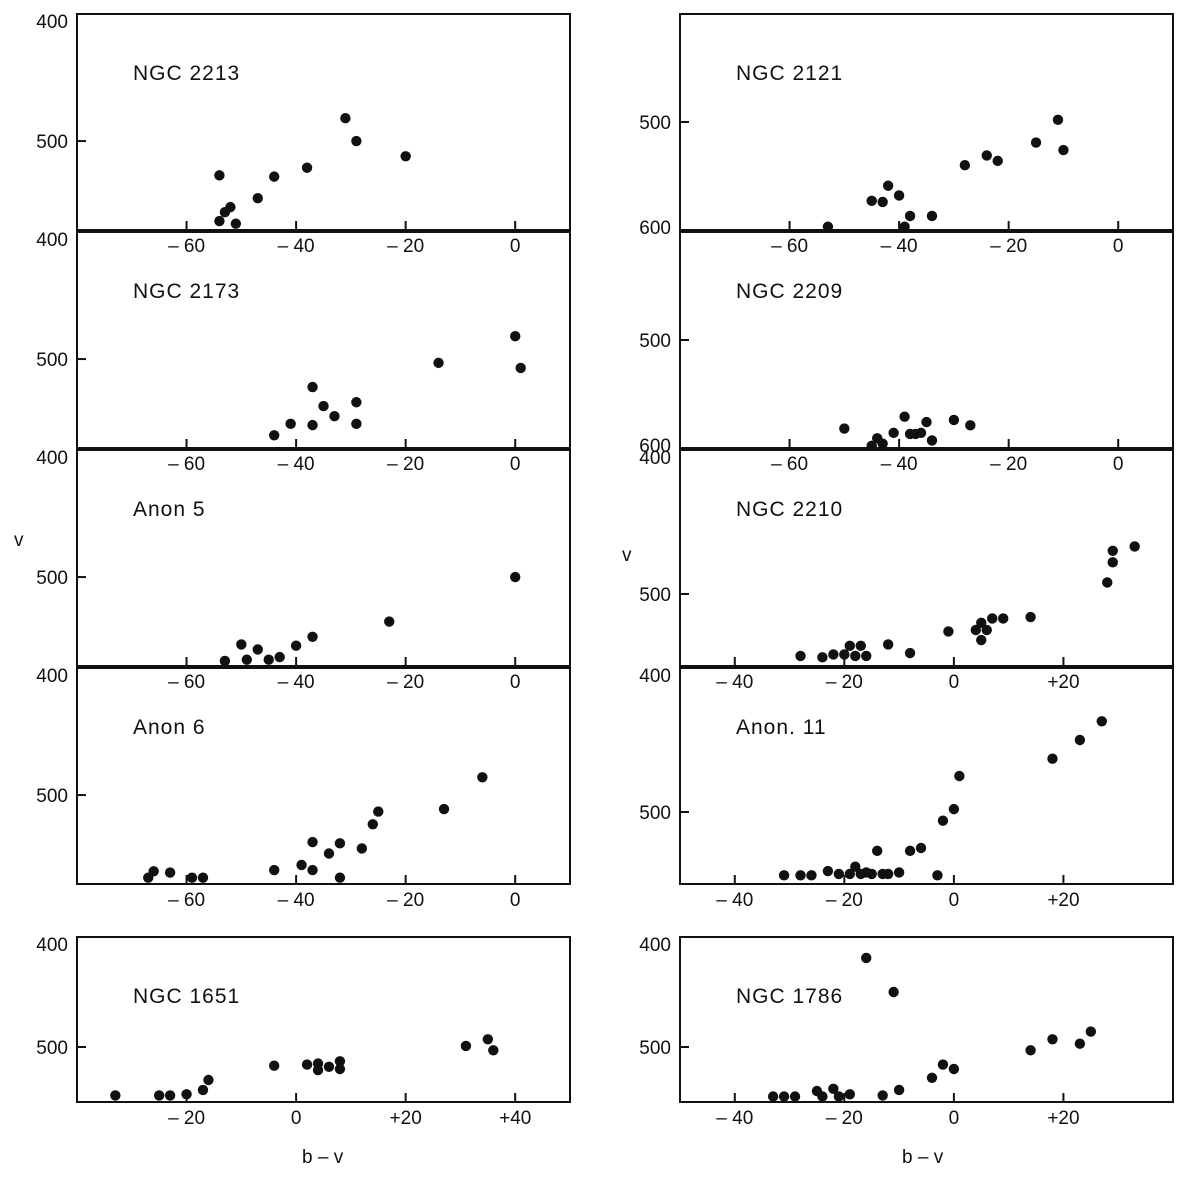 Image resolution: width=1200 pixels, height=1181 pixels. Describe the element at coordinates (169, 727) in the screenshot. I see `panel-title: Anon 6` at that location.